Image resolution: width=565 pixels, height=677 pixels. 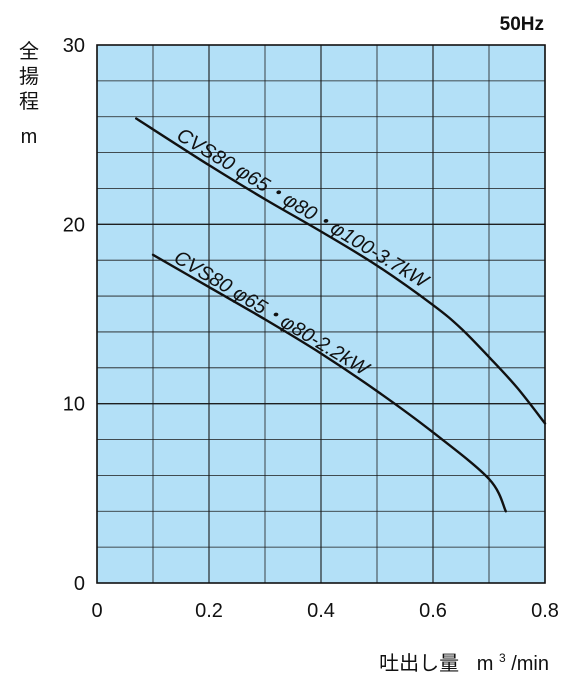 I want to click on x-tick-label: 0.4, so click(x=321, y=611).